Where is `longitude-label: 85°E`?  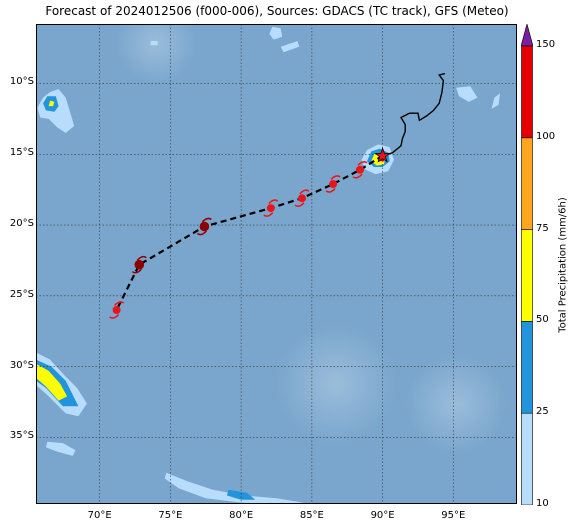 longitude-label: 85°E is located at coordinates (311, 515).